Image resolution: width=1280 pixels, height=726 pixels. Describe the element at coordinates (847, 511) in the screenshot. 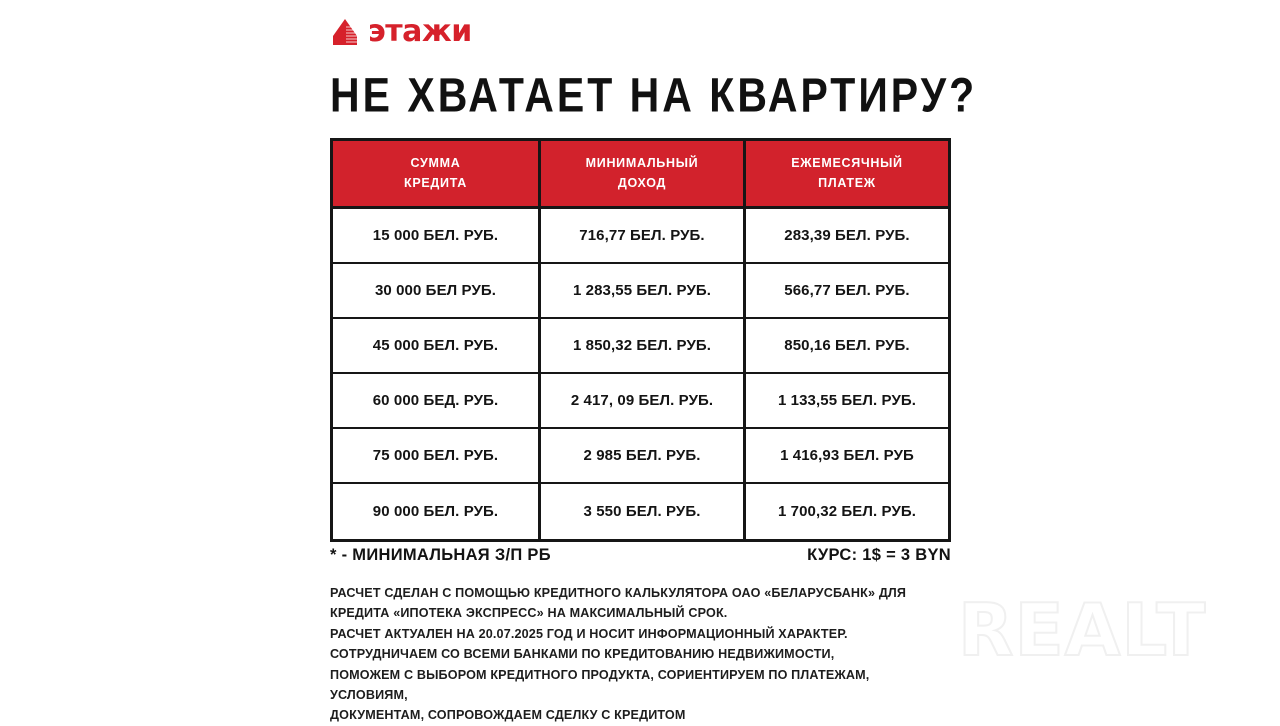

I see `cell-monthly-payment: 1 700,32 БЕЛ. РУБ.` at that location.